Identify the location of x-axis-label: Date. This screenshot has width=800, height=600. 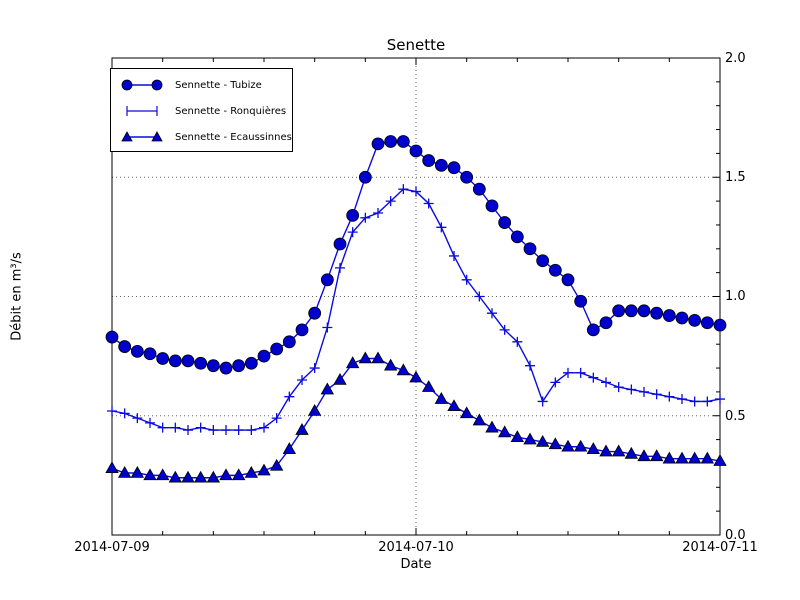
(416, 564).